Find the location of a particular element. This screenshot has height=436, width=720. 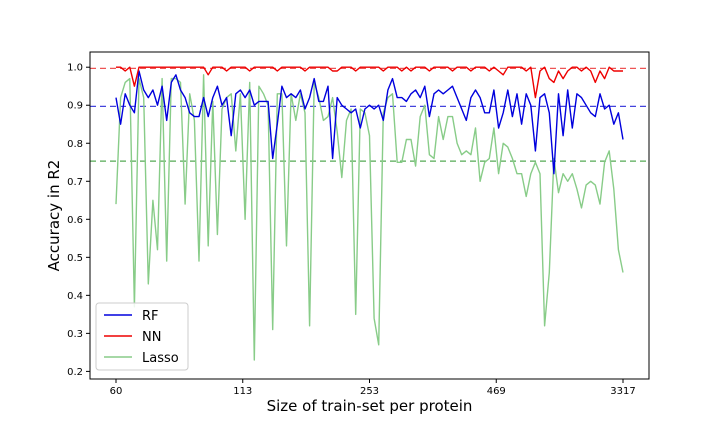

y-axis: 0.2 0.3 0.4 0.5 0.6 0.7 0.8 0.9 1.0 is located at coordinates (78, 220).